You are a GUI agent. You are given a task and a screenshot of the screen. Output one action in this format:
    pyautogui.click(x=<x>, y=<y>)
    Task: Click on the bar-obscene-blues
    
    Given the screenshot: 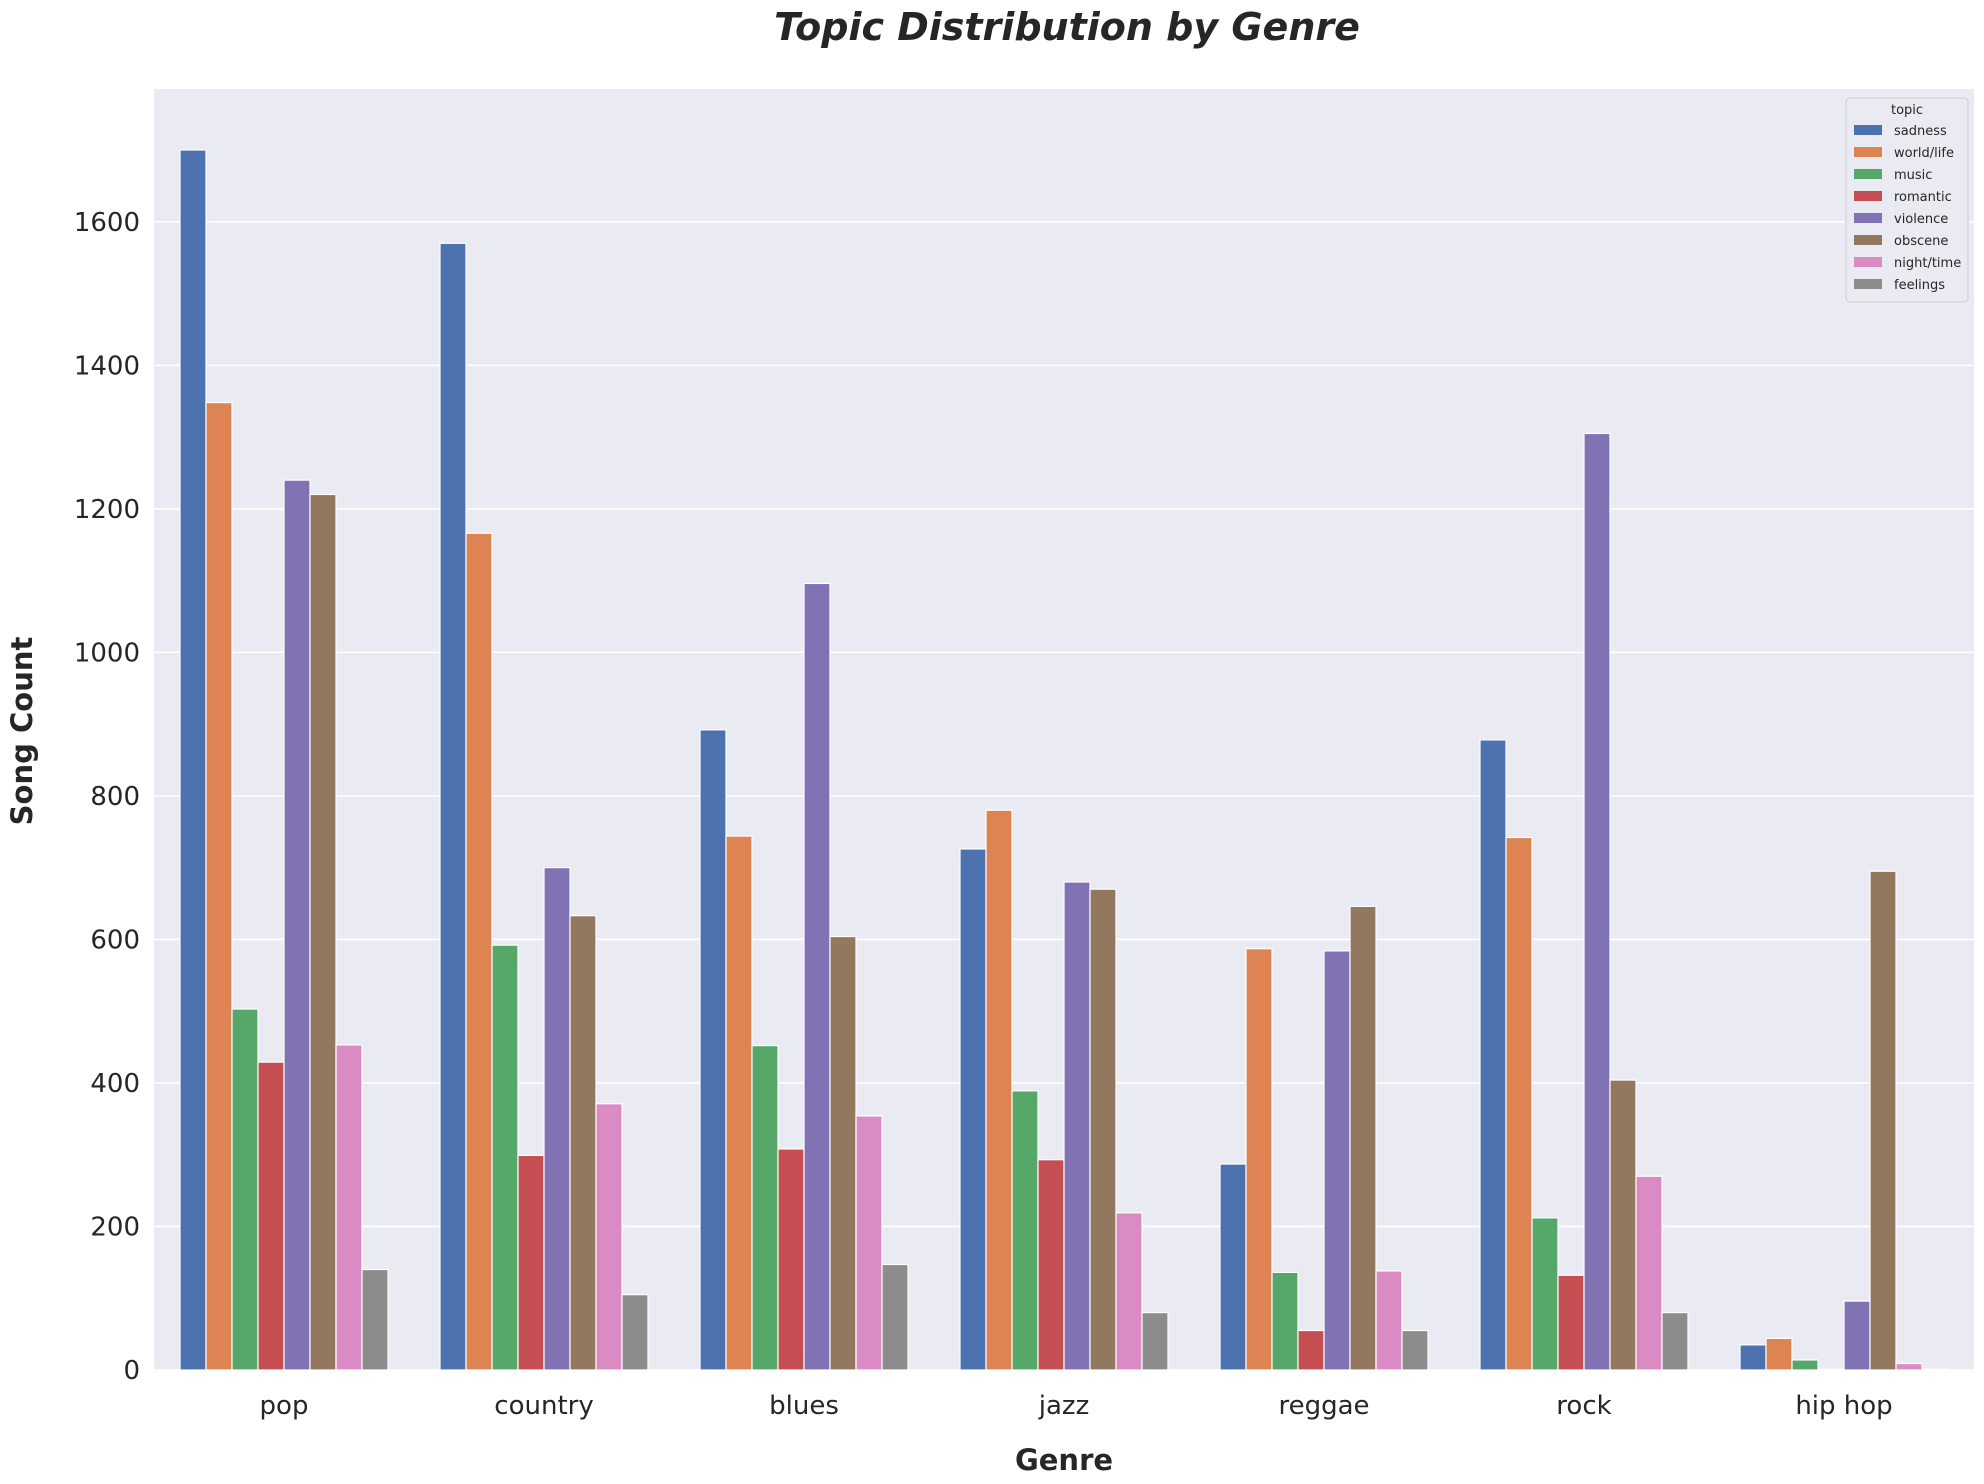 What is the action you would take?
    pyautogui.click(x=843, y=1153)
    